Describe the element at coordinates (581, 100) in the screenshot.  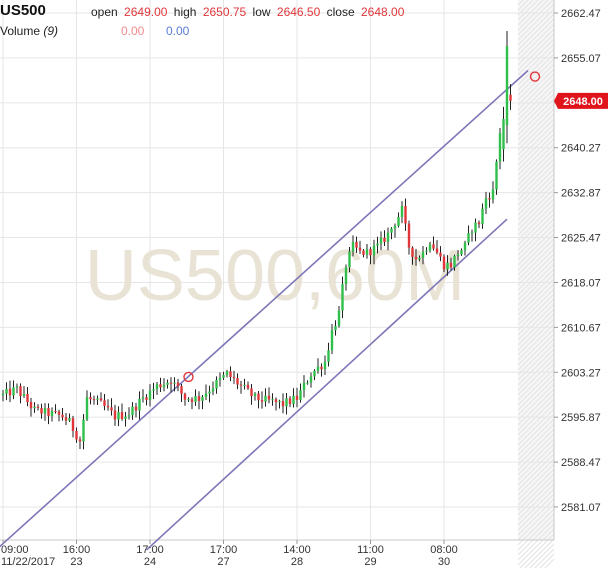
I see `current-price-tag: 2648.00` at that location.